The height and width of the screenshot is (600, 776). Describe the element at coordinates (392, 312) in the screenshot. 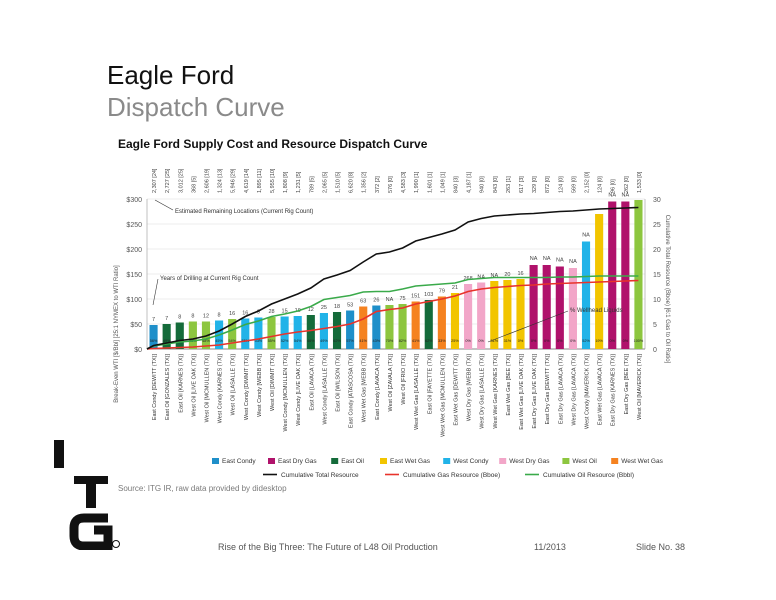

I see `cumulative-oil-line` at that location.